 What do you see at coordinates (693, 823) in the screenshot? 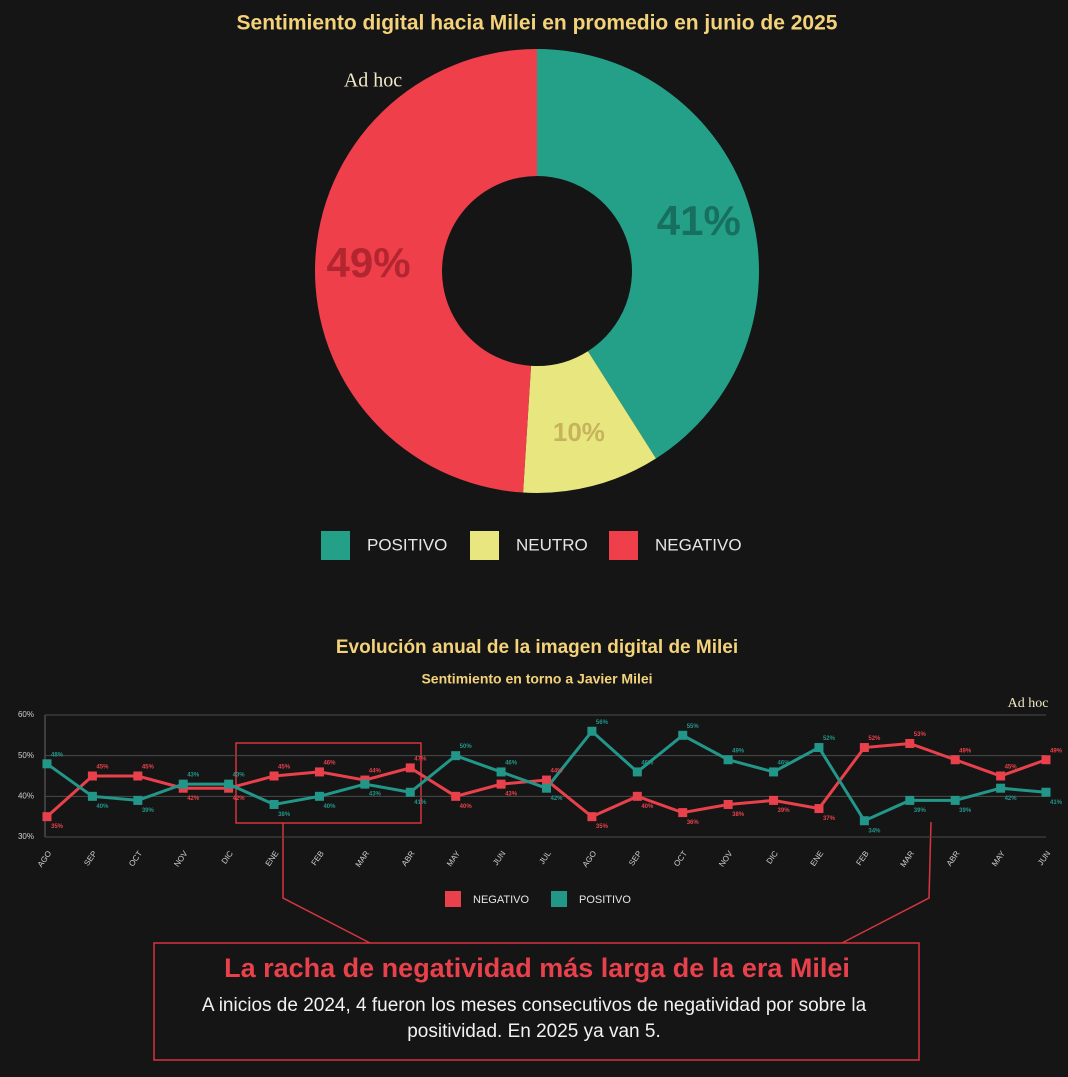
I see `data-label: 36%` at bounding box center [693, 823].